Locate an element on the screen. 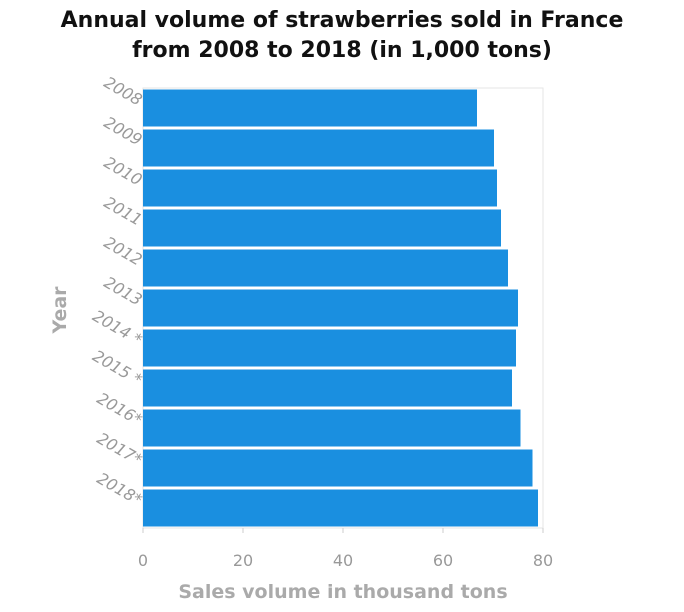 The width and height of the screenshot is (684, 612). y-tick-label-5: 2013 is located at coordinates (123, 291).